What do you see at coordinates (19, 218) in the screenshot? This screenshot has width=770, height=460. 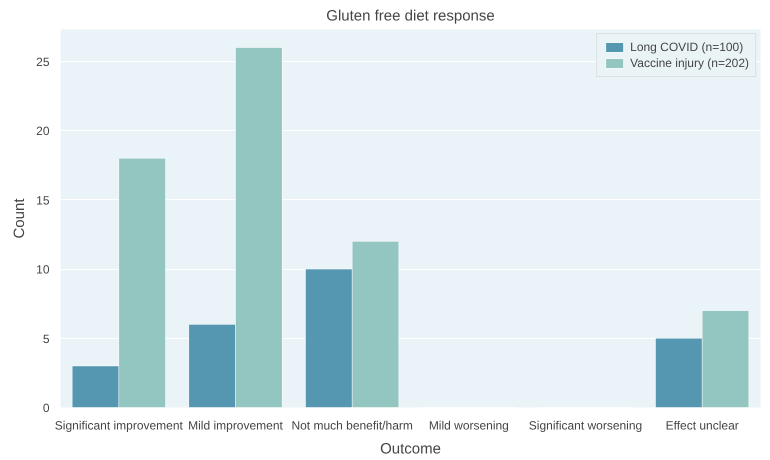 I see `y-axis-title: Count` at bounding box center [19, 218].